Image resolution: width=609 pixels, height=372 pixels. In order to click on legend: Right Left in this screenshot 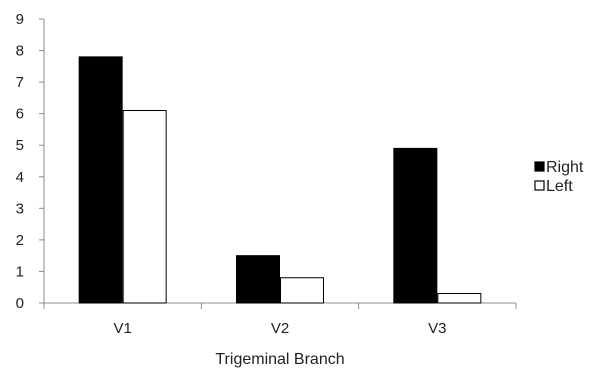, I will do `click(559, 177)`.